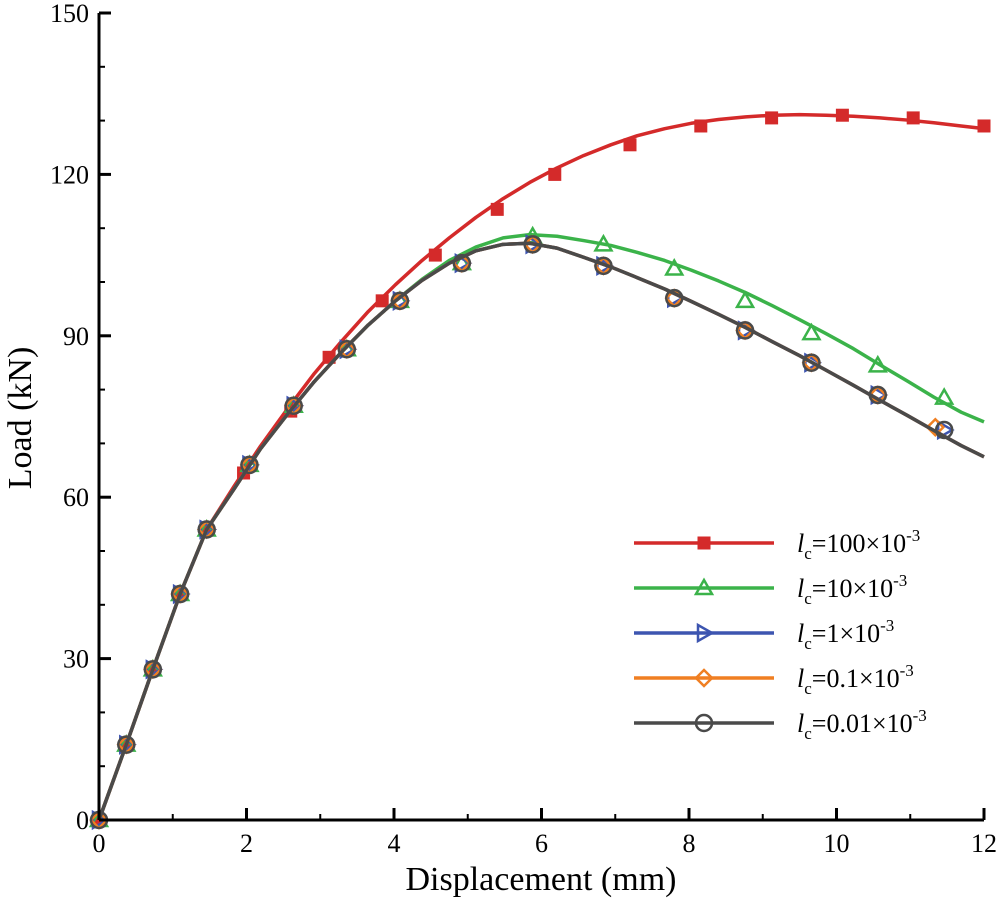 The height and width of the screenshot is (901, 1005). Describe the element at coordinates (69, 174) in the screenshot. I see `y-tick-label: 120` at that location.